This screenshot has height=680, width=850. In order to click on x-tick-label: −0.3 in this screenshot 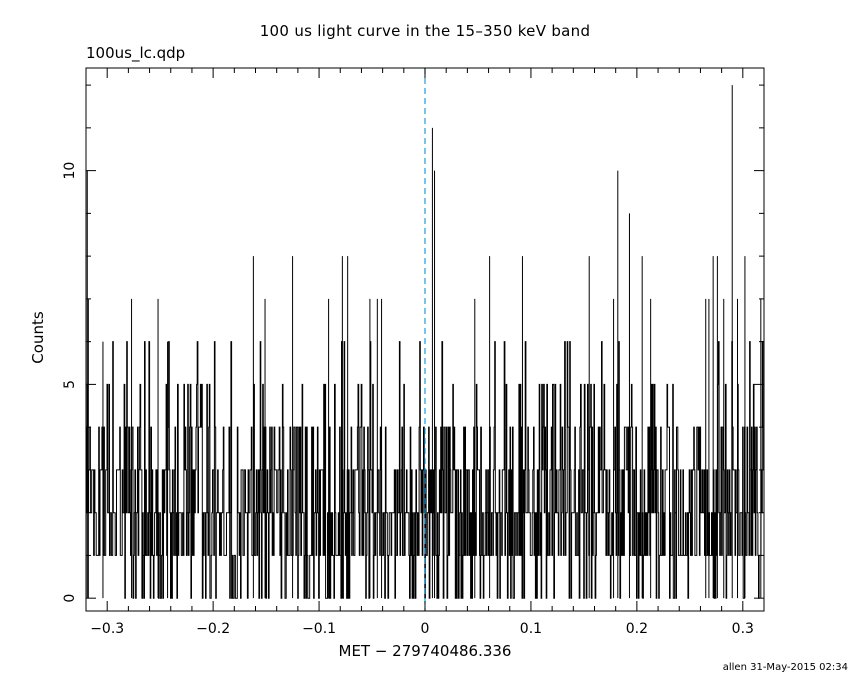, I will do `click(107, 629)`.